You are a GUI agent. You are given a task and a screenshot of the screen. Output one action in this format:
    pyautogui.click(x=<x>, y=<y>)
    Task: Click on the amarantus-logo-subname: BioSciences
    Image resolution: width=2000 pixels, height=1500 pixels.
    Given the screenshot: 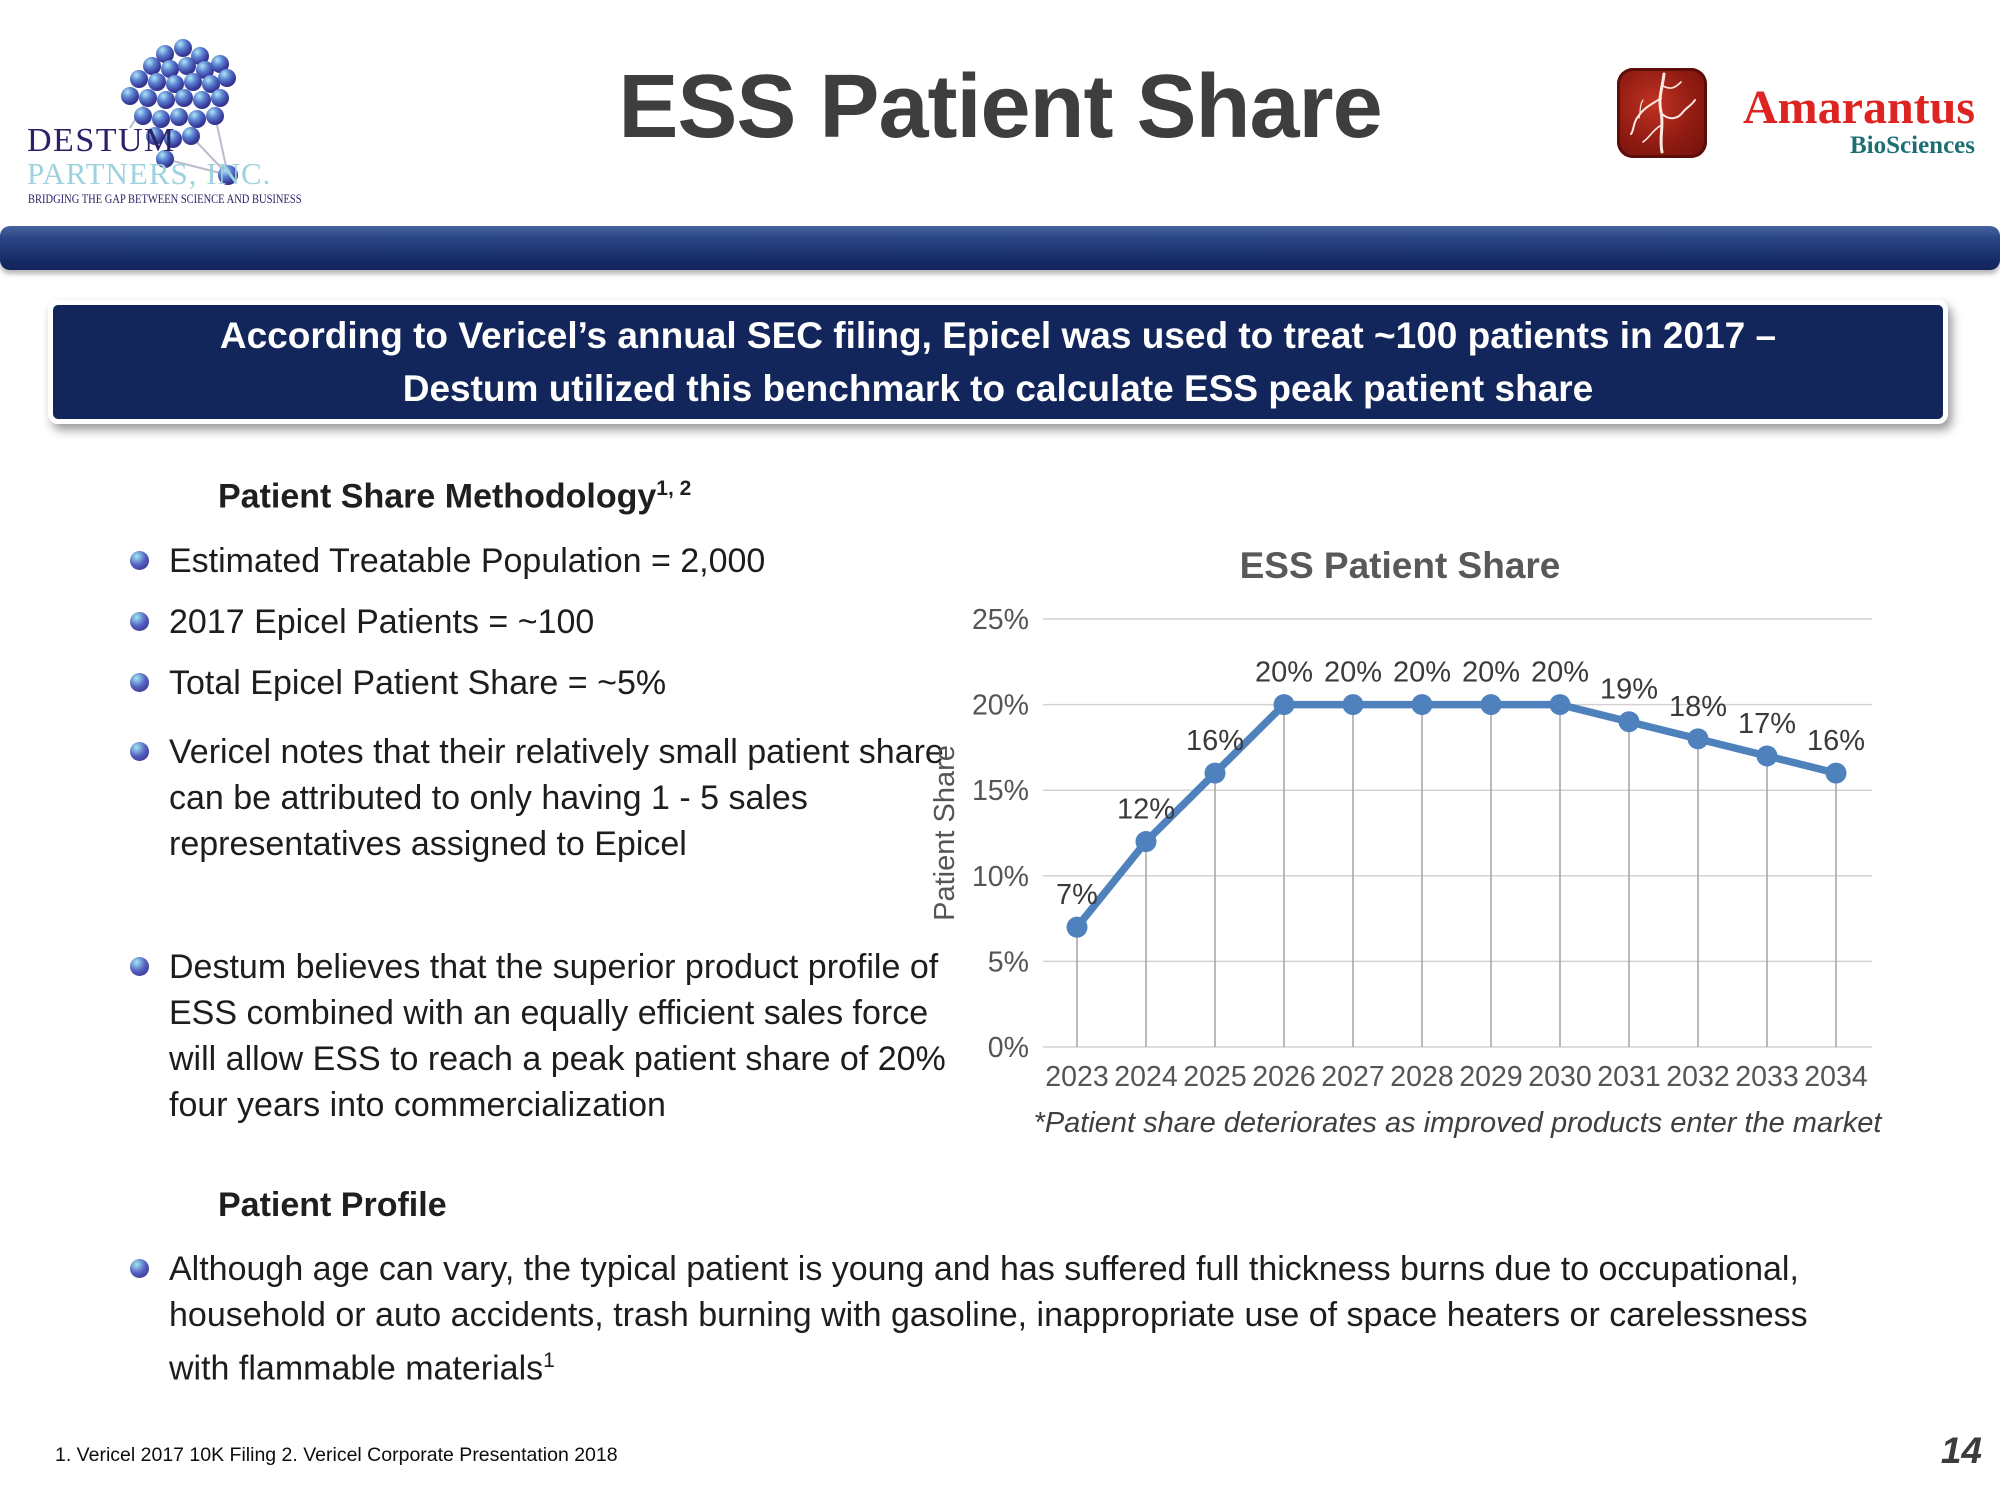 What is the action you would take?
    pyautogui.click(x=1912, y=145)
    